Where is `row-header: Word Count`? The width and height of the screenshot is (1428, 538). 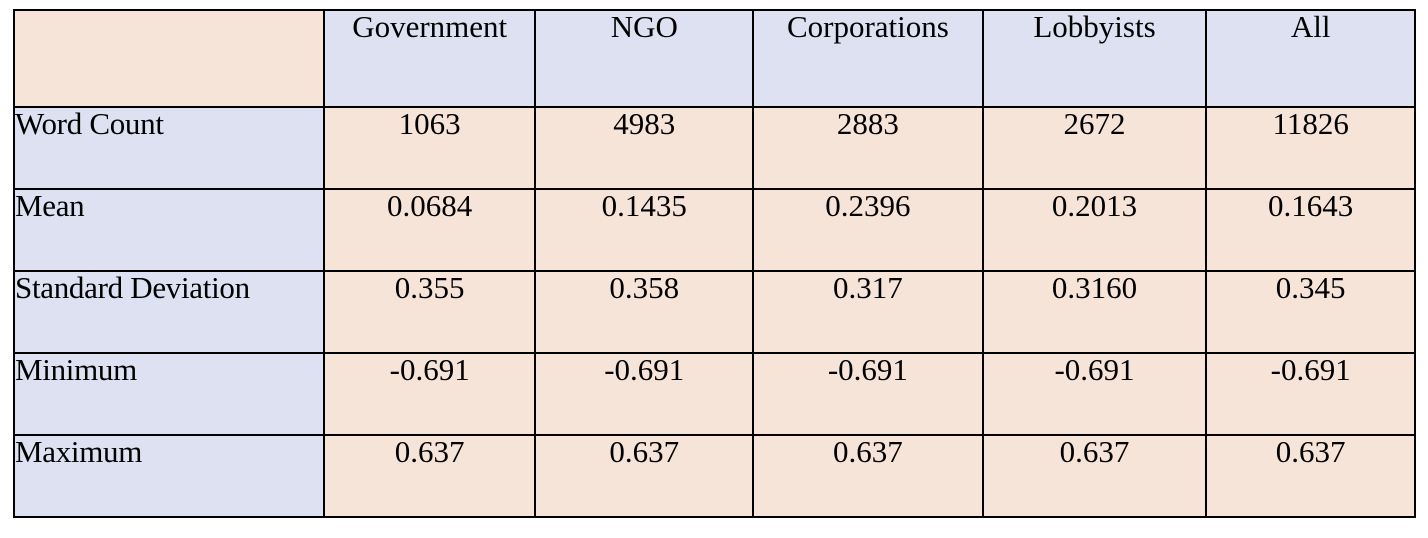
row-header: Word Count is located at coordinates (169, 148).